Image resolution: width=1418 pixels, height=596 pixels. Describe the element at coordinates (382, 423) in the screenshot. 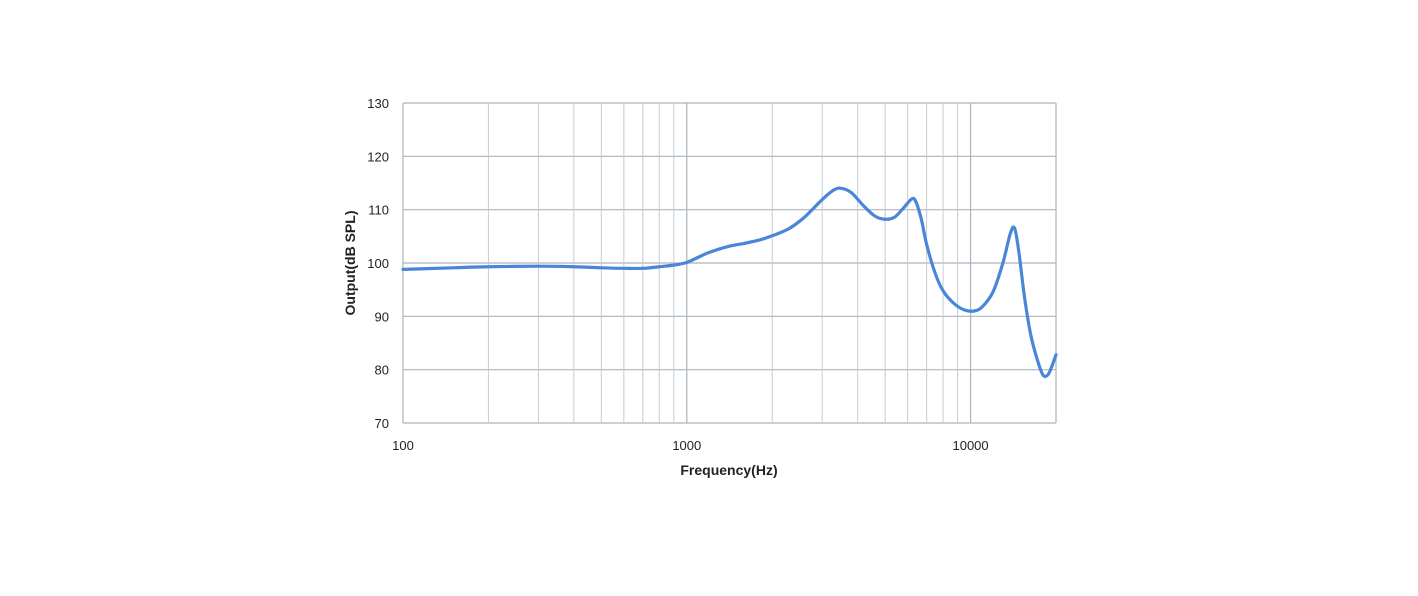

I see `y-tick-label: 70` at that location.